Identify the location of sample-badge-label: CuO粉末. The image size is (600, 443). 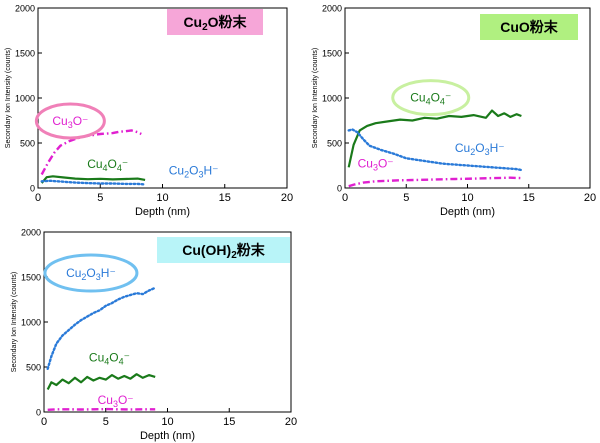
(529, 27).